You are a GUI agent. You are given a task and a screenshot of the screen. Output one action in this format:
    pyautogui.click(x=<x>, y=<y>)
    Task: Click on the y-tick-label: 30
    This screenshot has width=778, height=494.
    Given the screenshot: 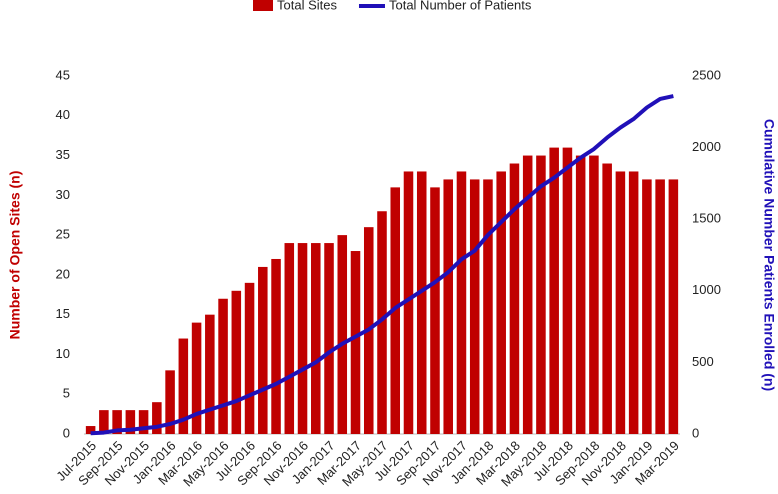 What is the action you would take?
    pyautogui.click(x=63, y=194)
    